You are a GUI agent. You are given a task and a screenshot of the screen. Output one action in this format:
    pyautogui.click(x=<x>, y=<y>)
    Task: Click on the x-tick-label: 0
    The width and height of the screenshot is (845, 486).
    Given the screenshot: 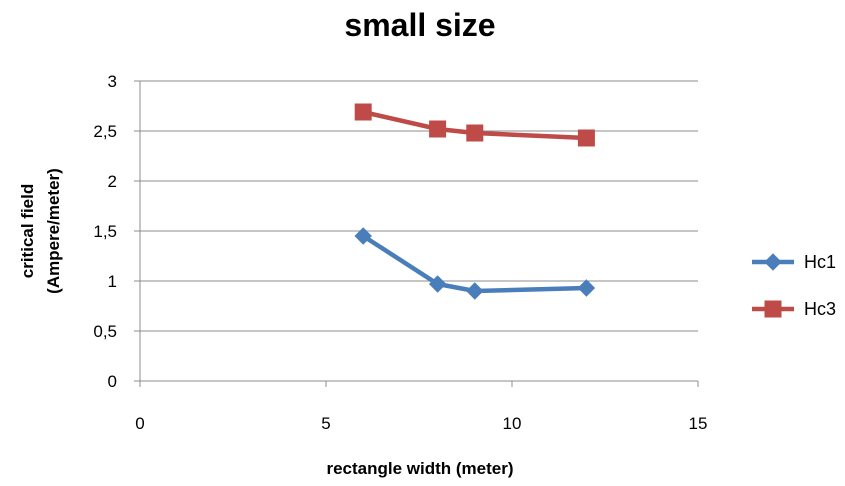 What is the action you would take?
    pyautogui.click(x=139, y=423)
    